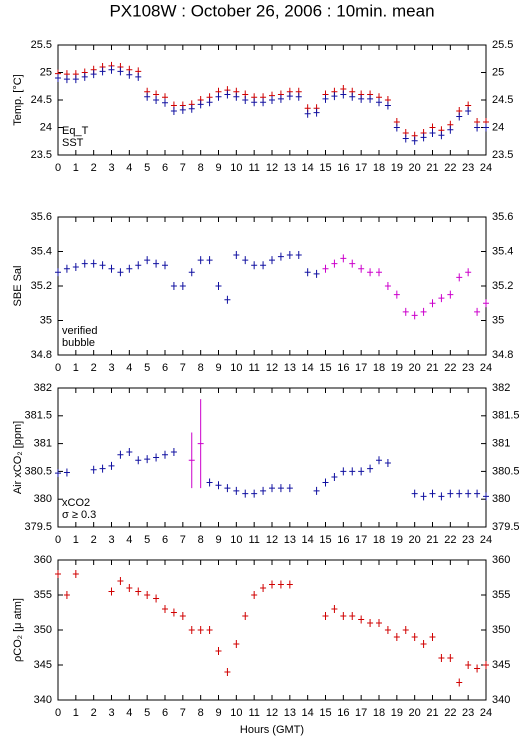 This screenshot has width=529, height=739. Describe the element at coordinates (501, 499) in the screenshot. I see `y-tick-label: 380` at that location.